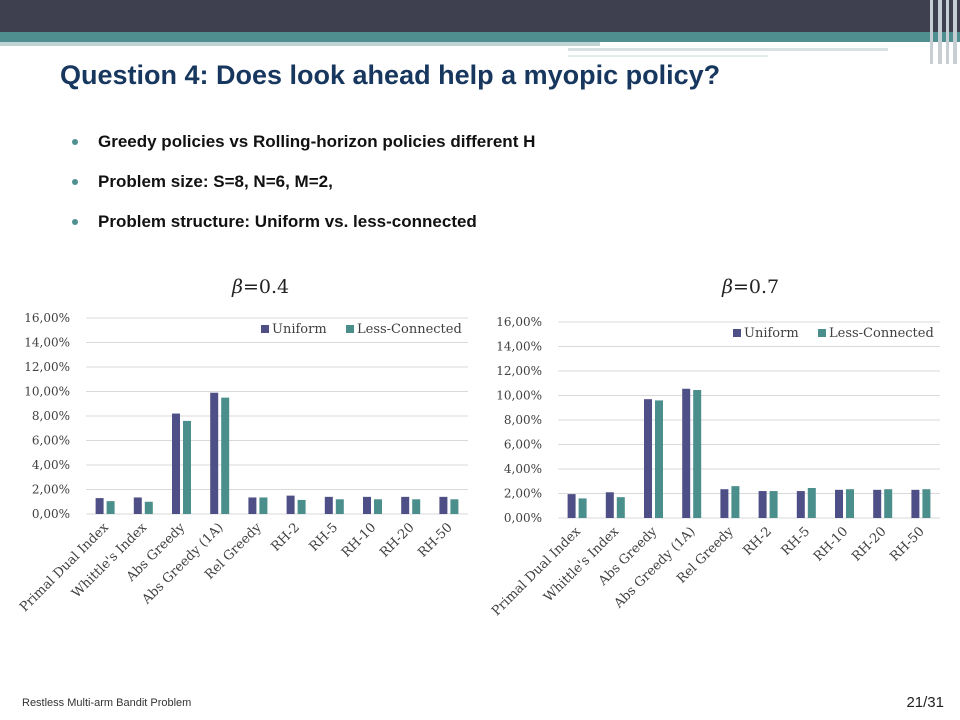 The image size is (960, 720). Describe the element at coordinates (756, 287) in the screenshot. I see `beta-value: =0.7` at that location.